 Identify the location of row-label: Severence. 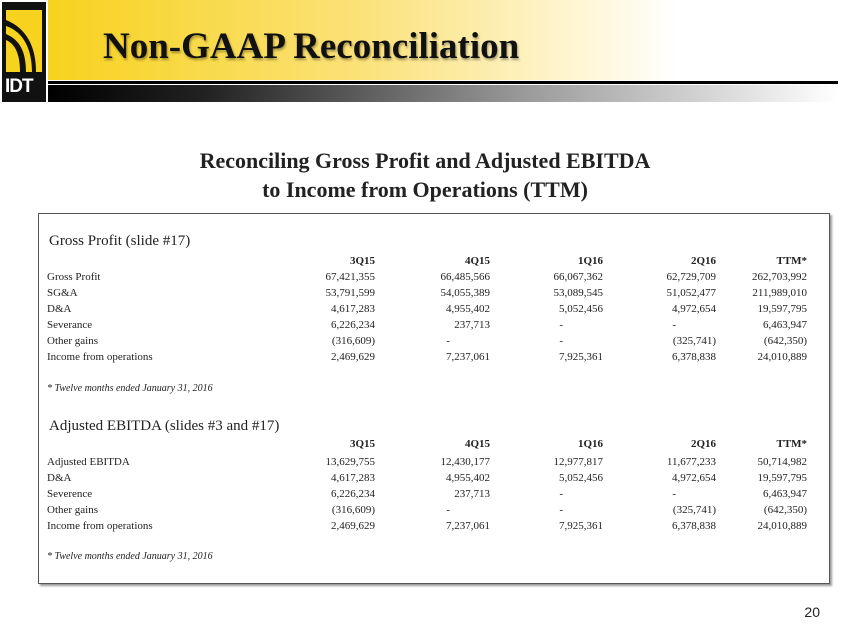
(70, 494).